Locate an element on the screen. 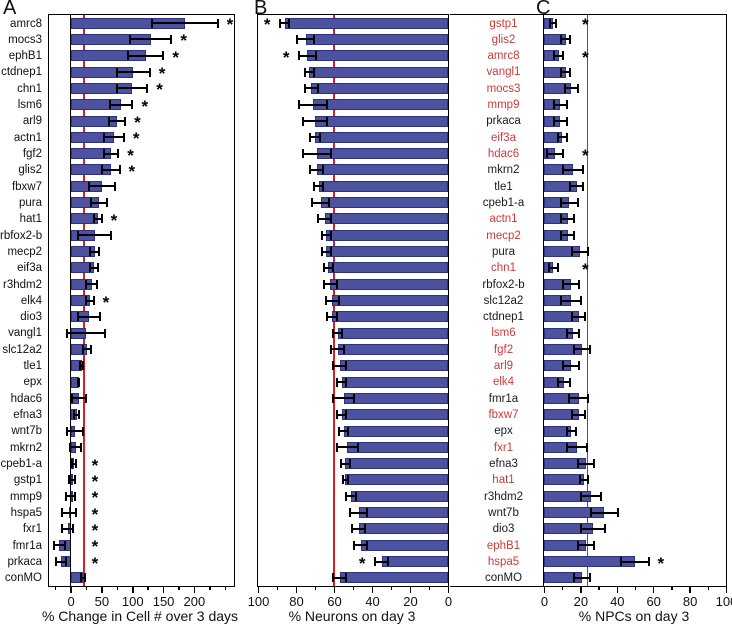 Image resolution: width=732 pixels, height=634 pixels. tick-label: 60 is located at coordinates (653, 601).